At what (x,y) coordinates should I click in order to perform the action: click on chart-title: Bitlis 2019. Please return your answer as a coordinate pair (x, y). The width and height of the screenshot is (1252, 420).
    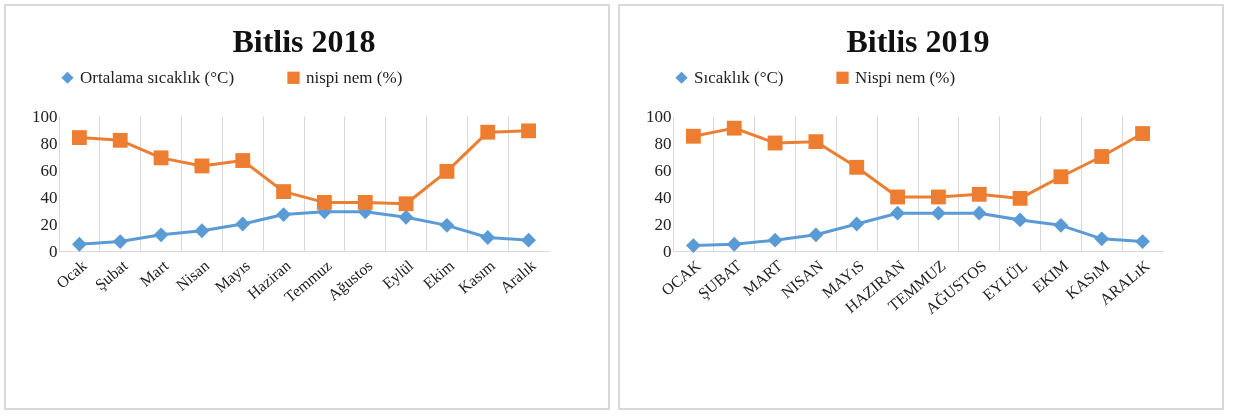
    Looking at the image, I should click on (918, 41).